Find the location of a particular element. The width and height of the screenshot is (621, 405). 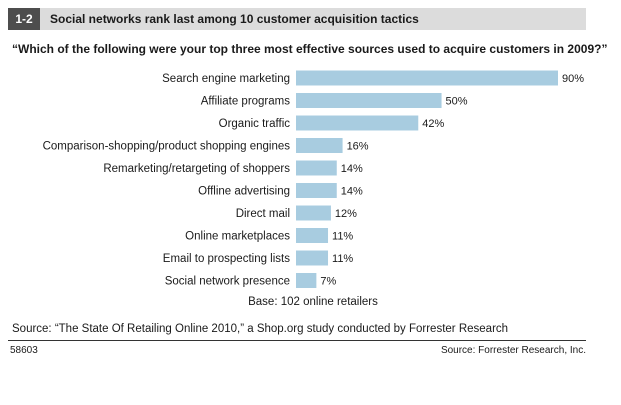

category-label: Search engine marketing is located at coordinates (226, 79).